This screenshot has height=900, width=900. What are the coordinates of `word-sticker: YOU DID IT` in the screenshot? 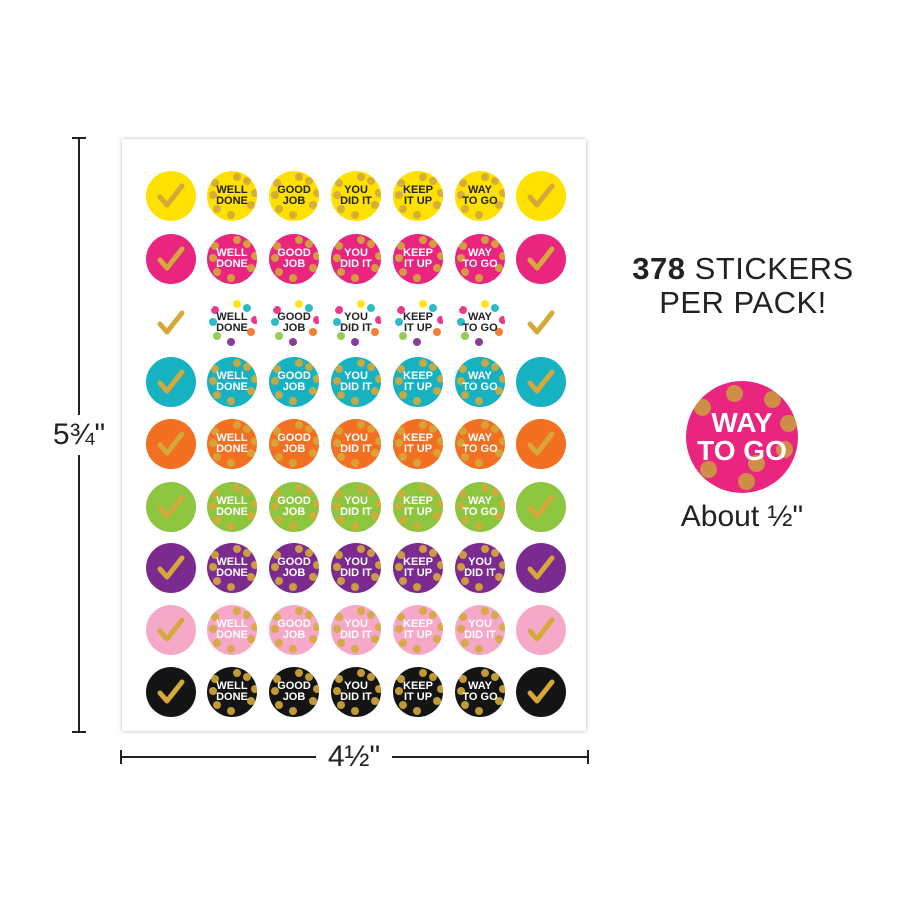 It's located at (356, 630).